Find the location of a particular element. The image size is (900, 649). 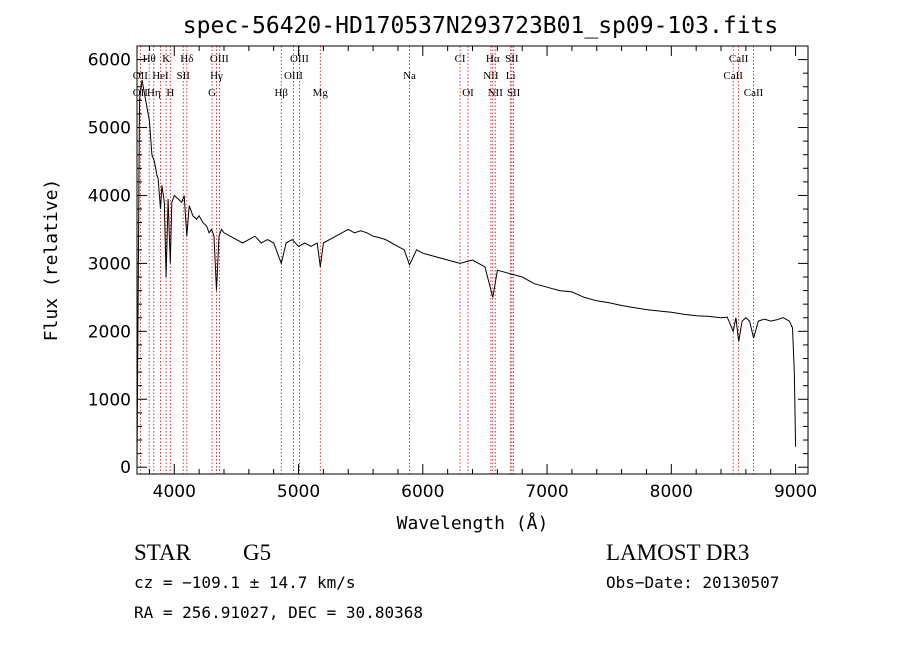

line-label: Hγ is located at coordinates (216, 76).